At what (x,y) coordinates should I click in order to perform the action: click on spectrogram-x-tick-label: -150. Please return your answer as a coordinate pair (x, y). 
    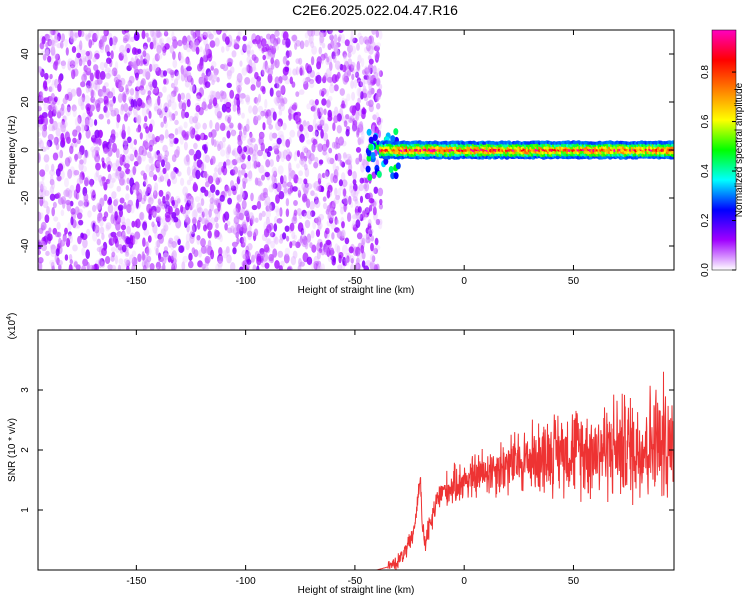
    Looking at the image, I should click on (136, 281).